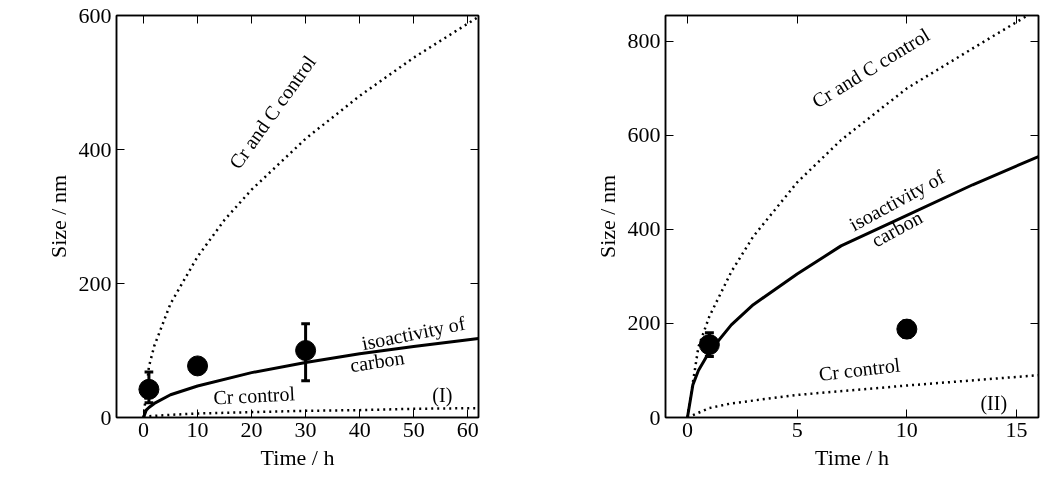  Describe the element at coordinates (797, 429) in the screenshot. I see `x-tick-label: 5` at that location.